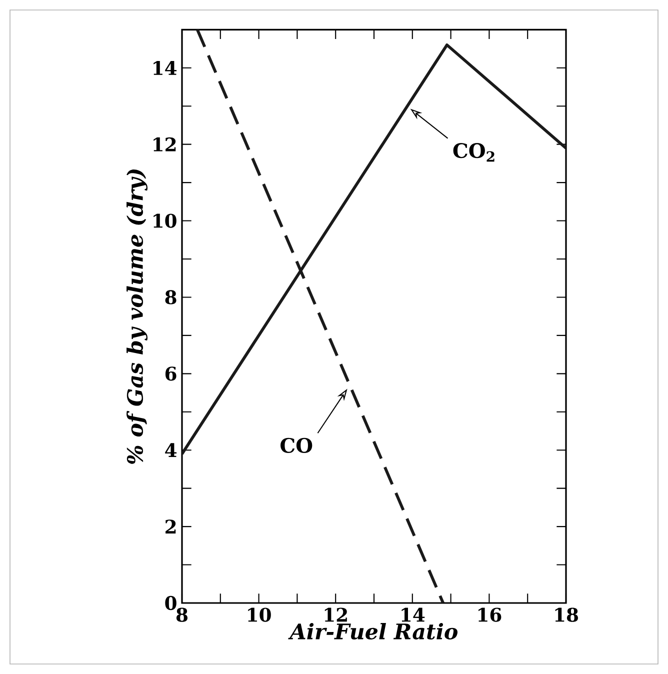  What do you see at coordinates (259, 615) in the screenshot?
I see `x-tick-label: 10` at bounding box center [259, 615].